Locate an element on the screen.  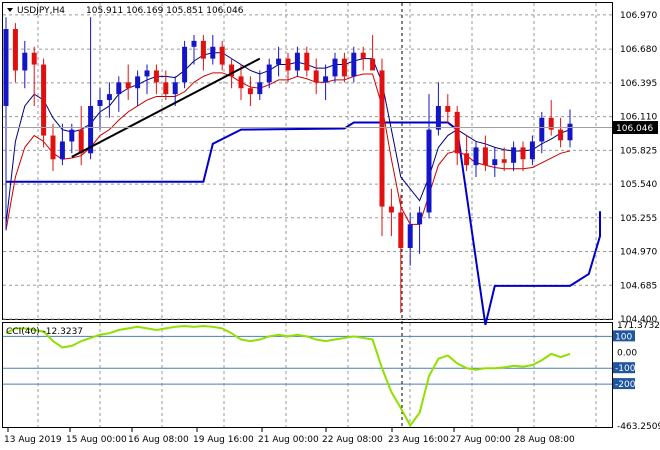
cci-tick-label: -200 is located at coordinates (625, 385).